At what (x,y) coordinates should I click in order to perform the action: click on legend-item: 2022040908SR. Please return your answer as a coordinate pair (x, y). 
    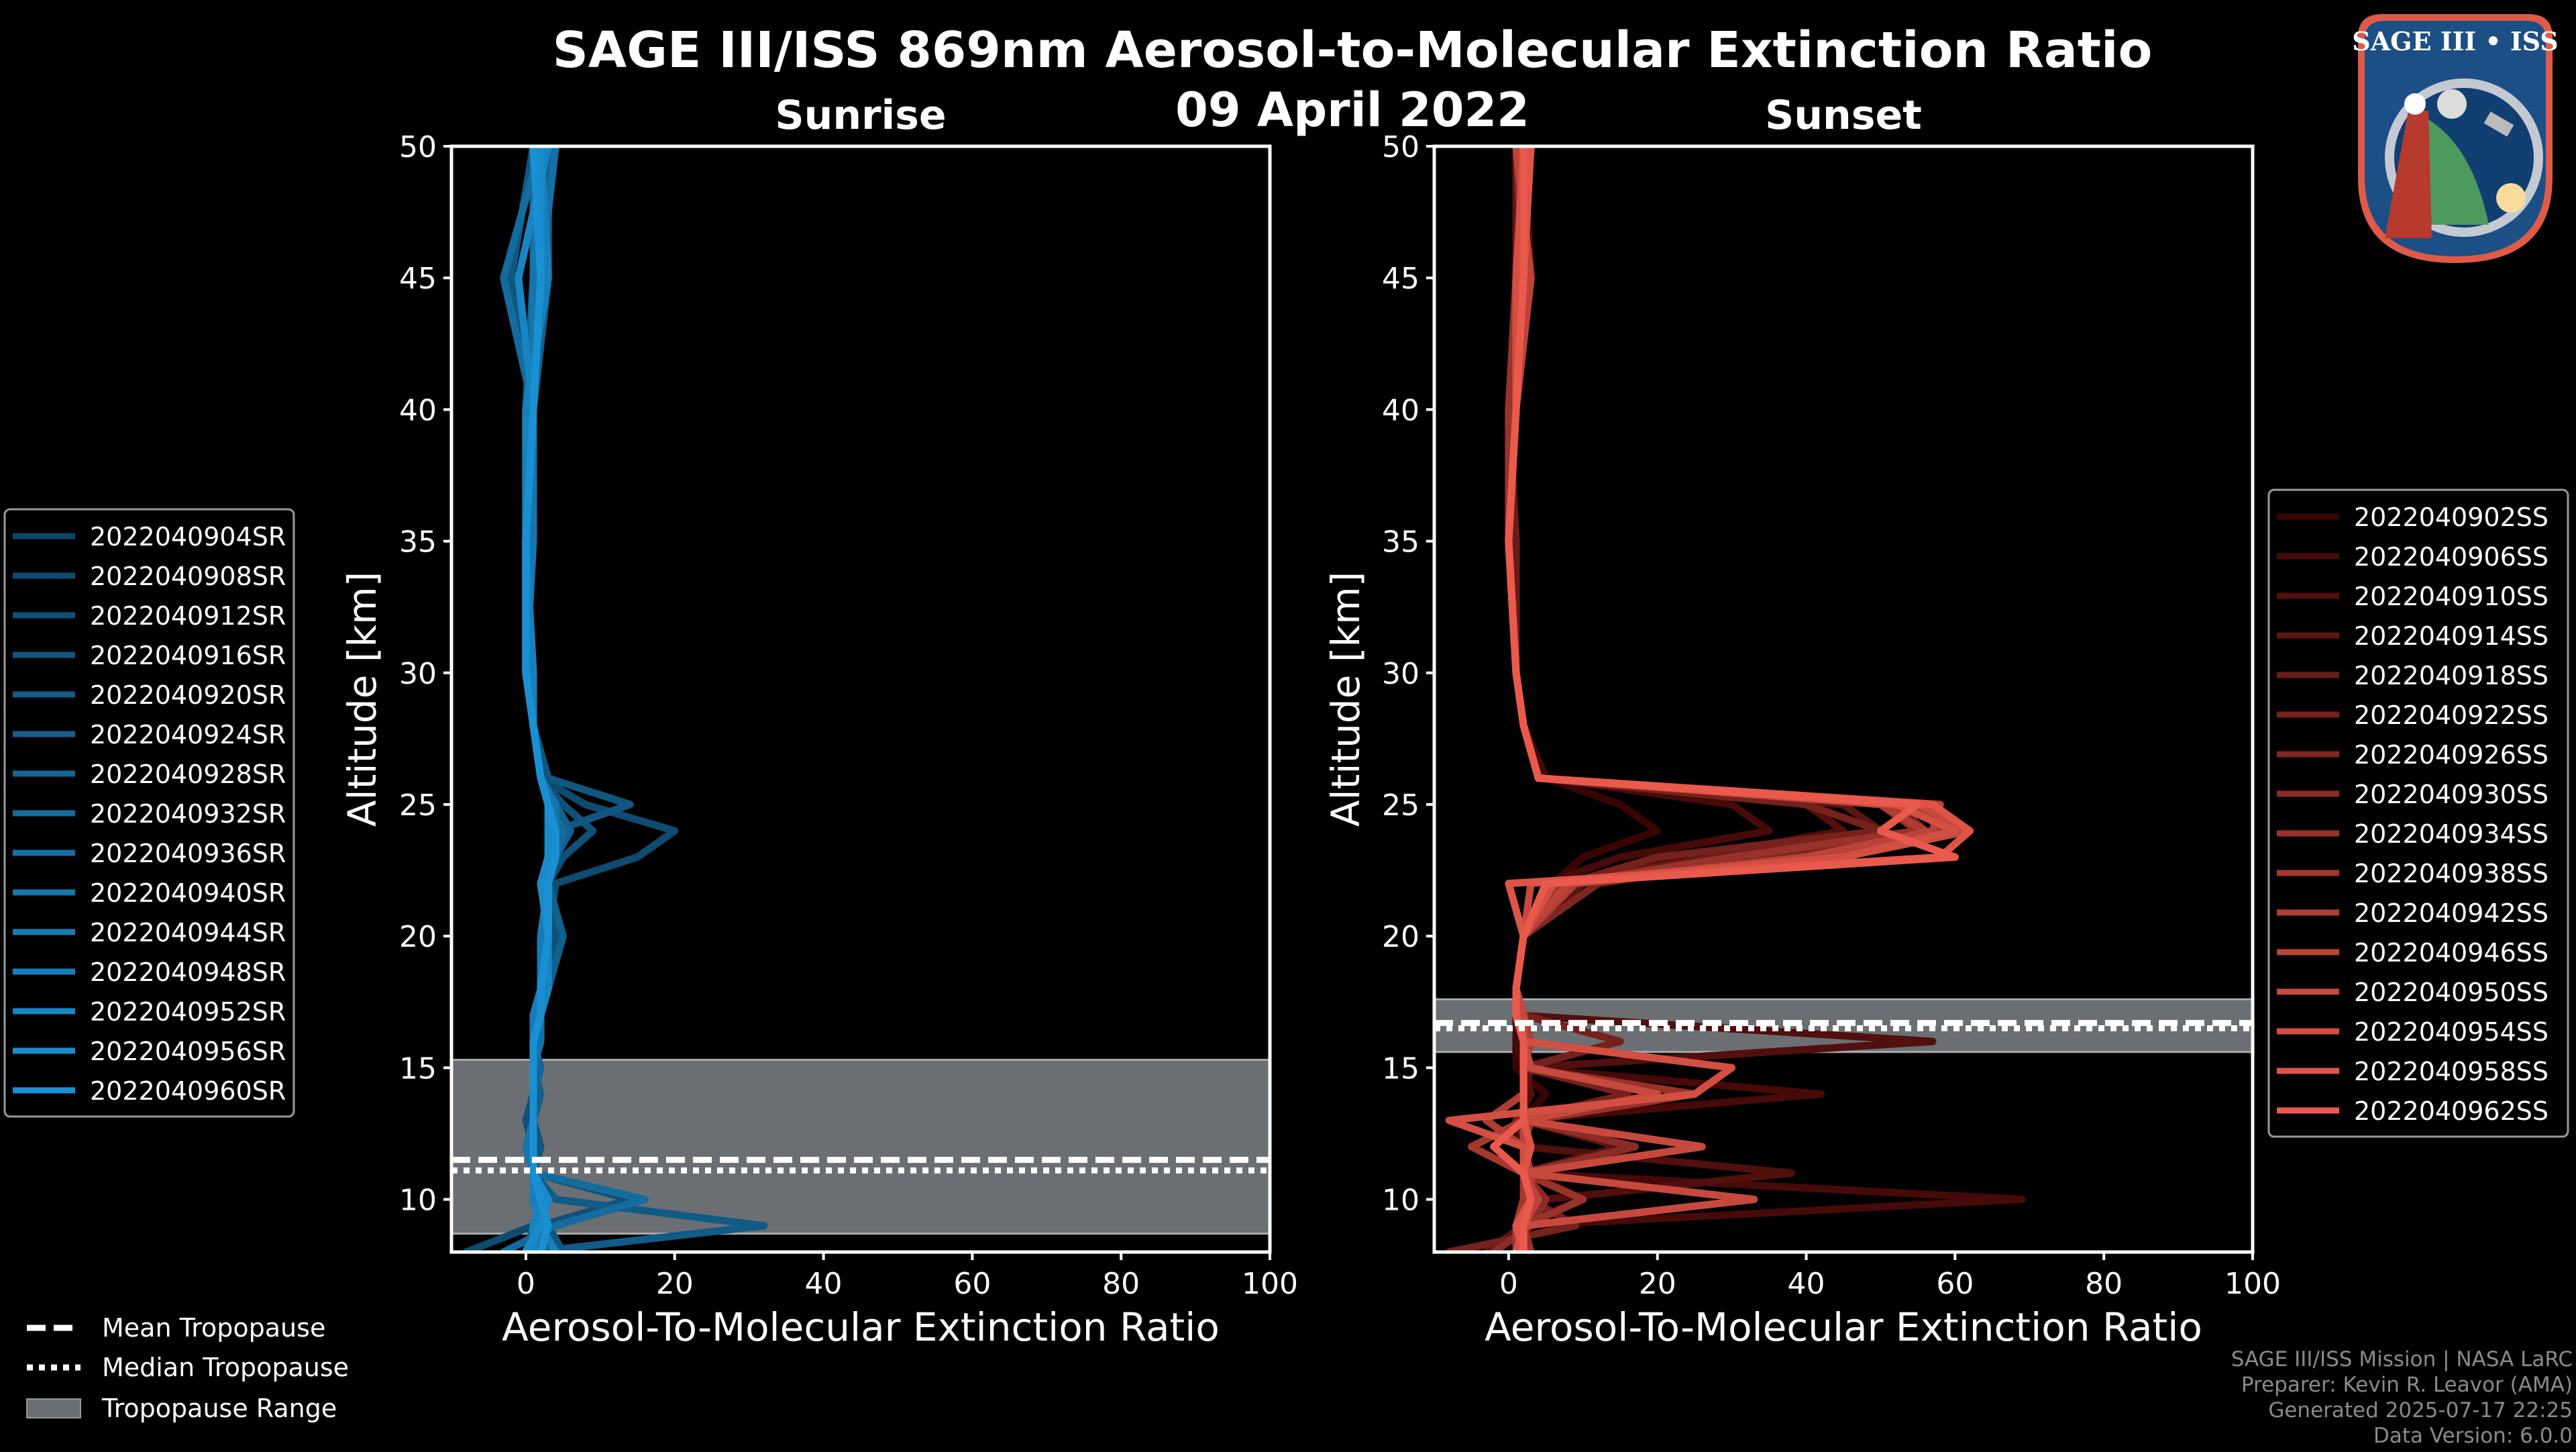
    Looking at the image, I should click on (149, 577).